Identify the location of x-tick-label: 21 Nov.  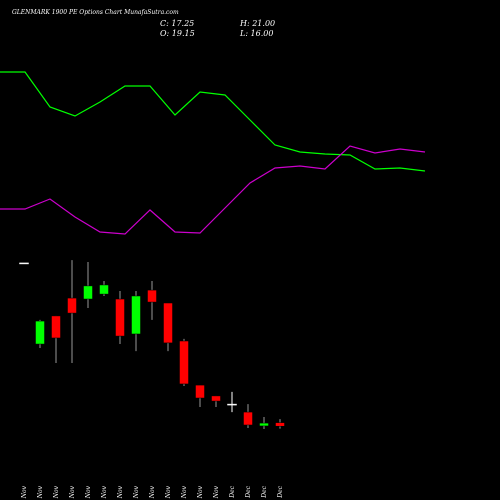
(136, 492).